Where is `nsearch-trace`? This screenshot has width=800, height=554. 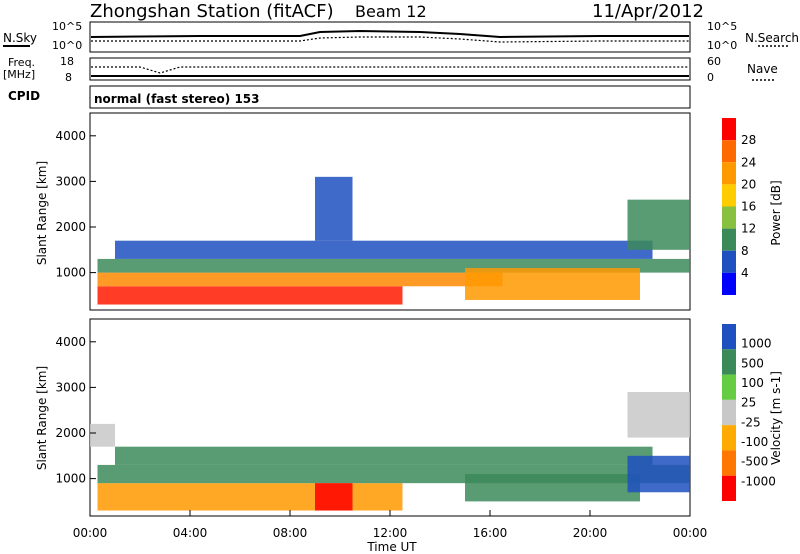 nsearch-trace is located at coordinates (390, 39).